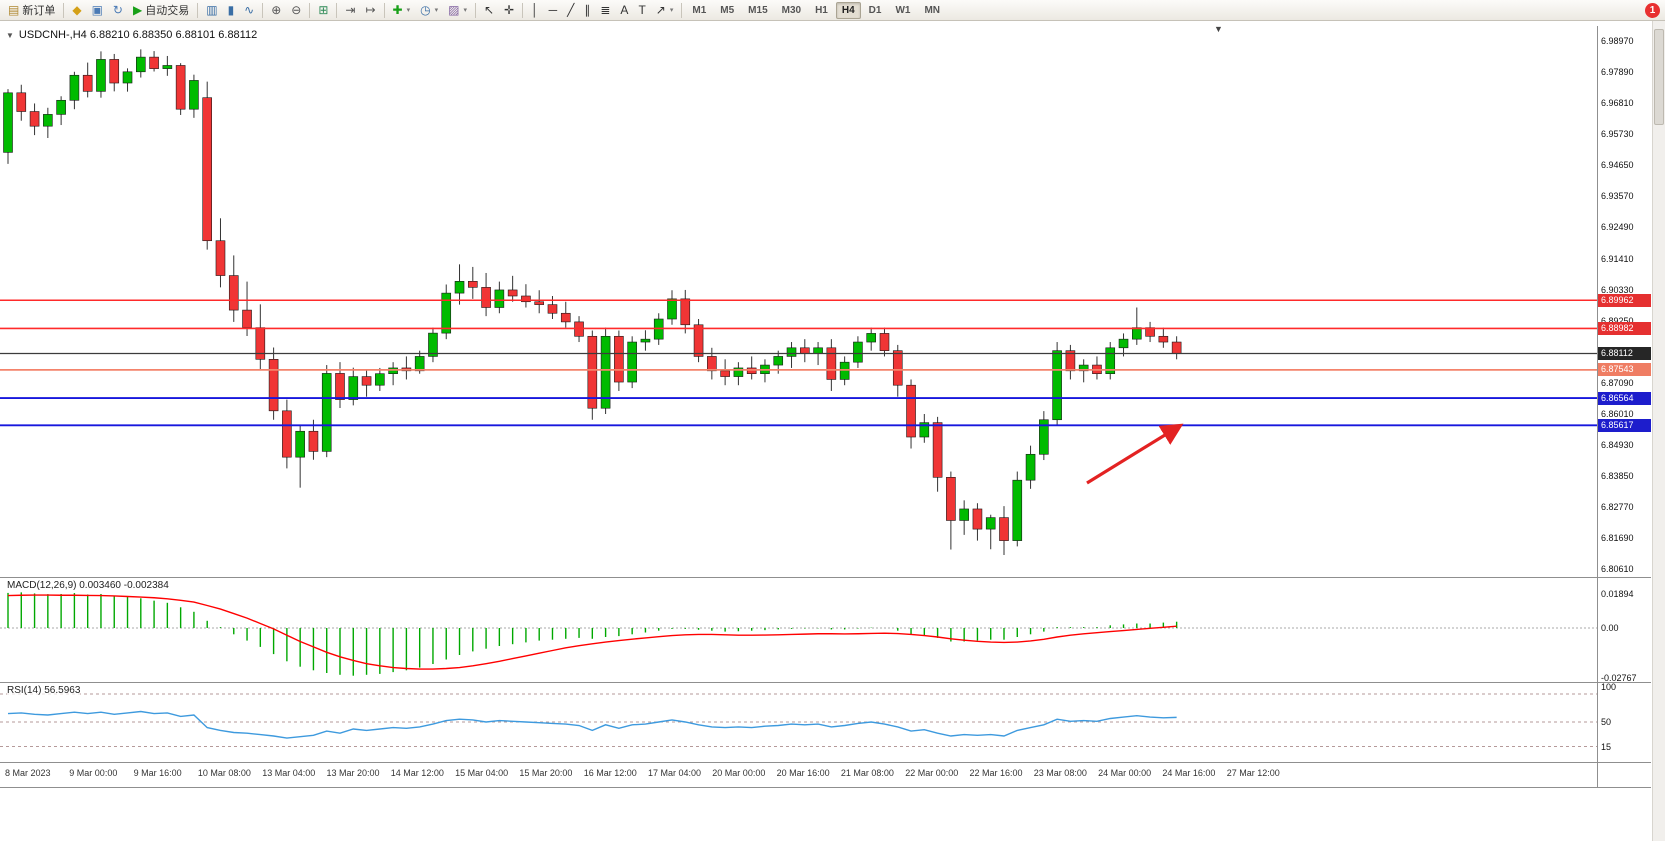  I want to click on arrows-icon: ↗, so click(660, 10).